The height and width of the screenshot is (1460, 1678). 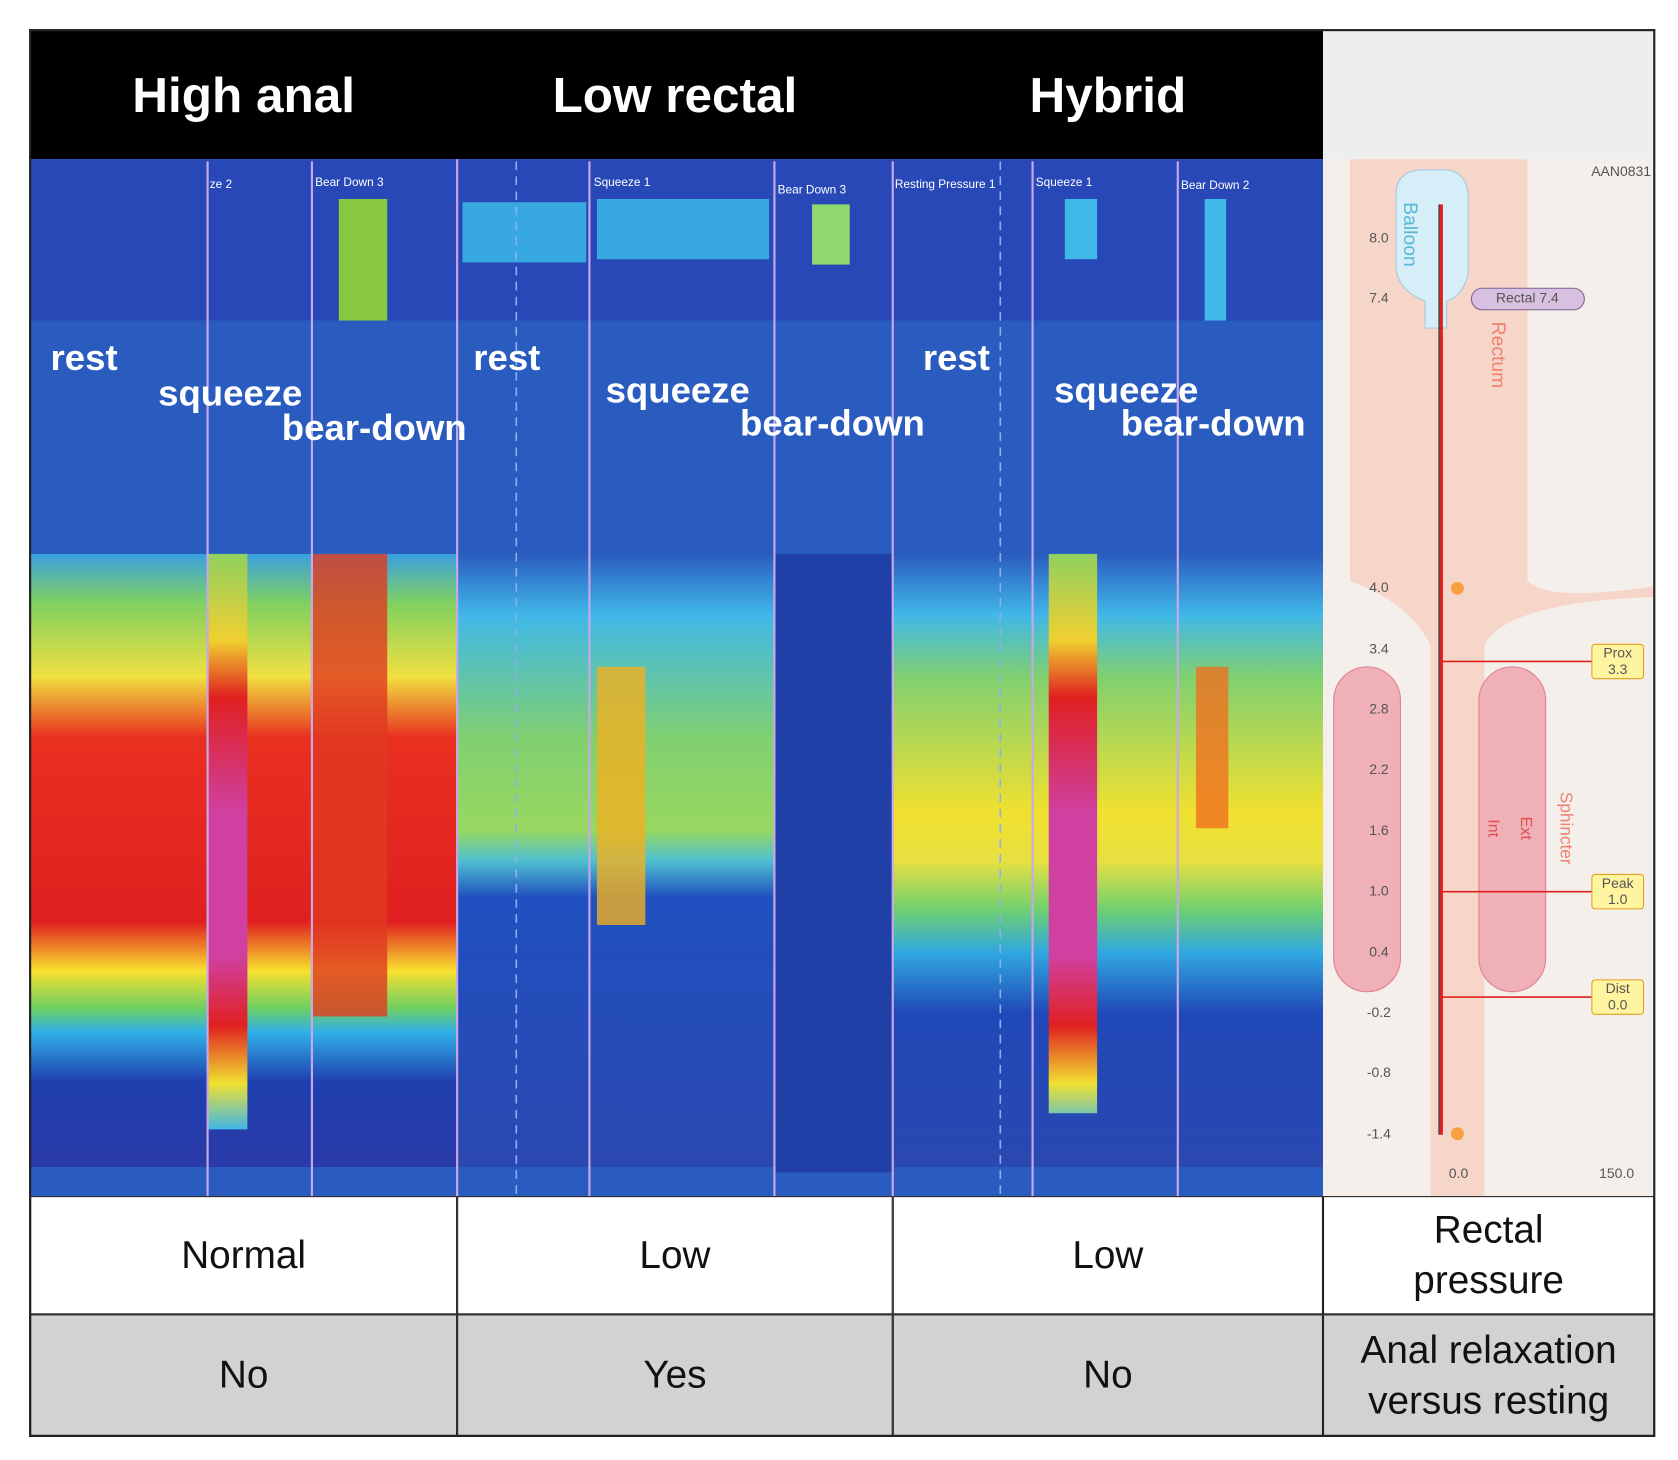 What do you see at coordinates (1498, 355) in the screenshot?
I see `rectum-label: Rectum` at bounding box center [1498, 355].